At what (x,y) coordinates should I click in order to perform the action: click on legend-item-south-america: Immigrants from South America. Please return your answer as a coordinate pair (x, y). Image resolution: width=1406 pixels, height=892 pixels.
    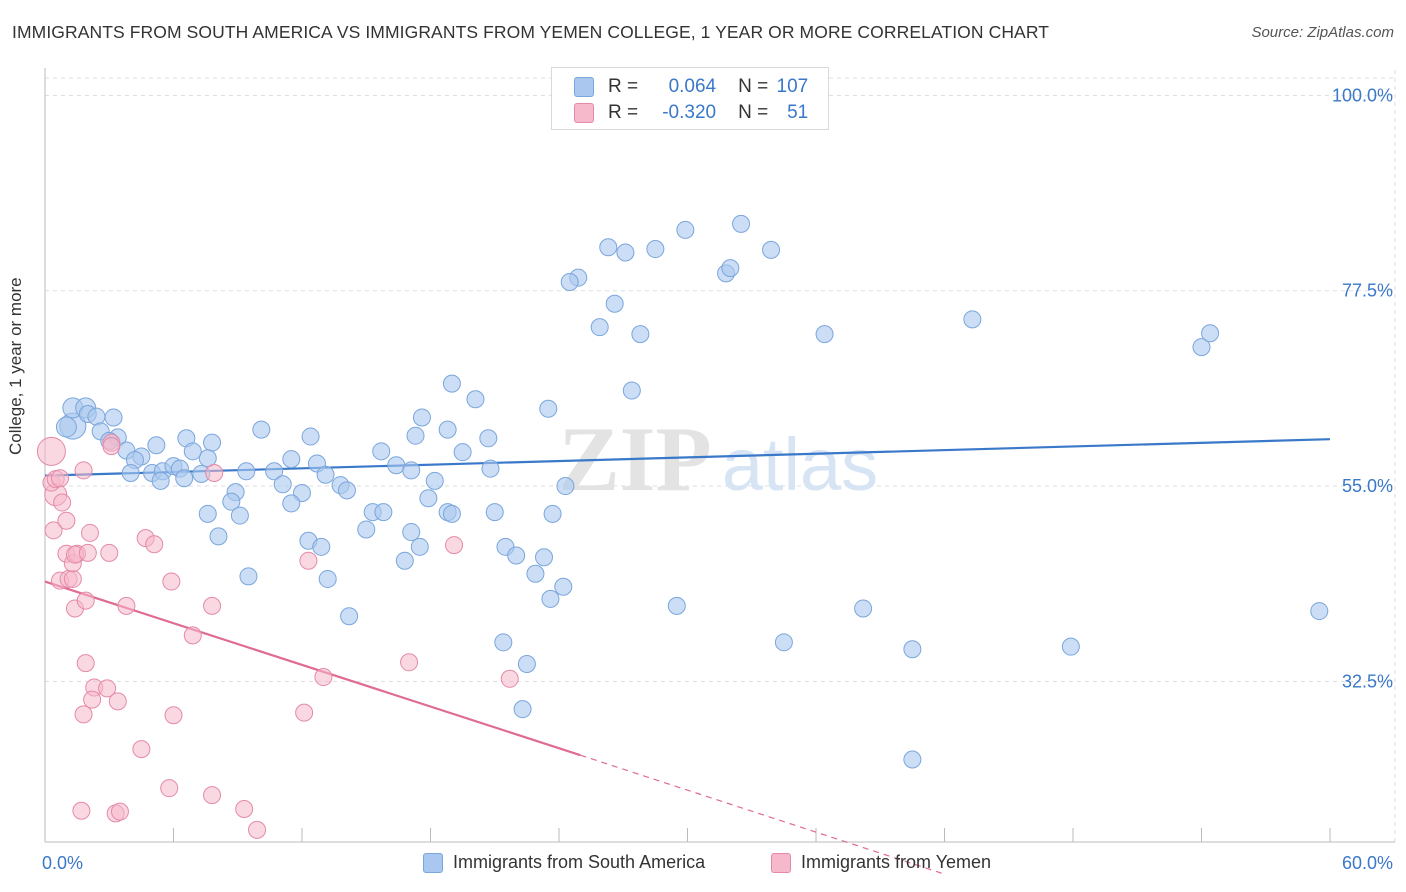
    Looking at the image, I should click on (564, 862).